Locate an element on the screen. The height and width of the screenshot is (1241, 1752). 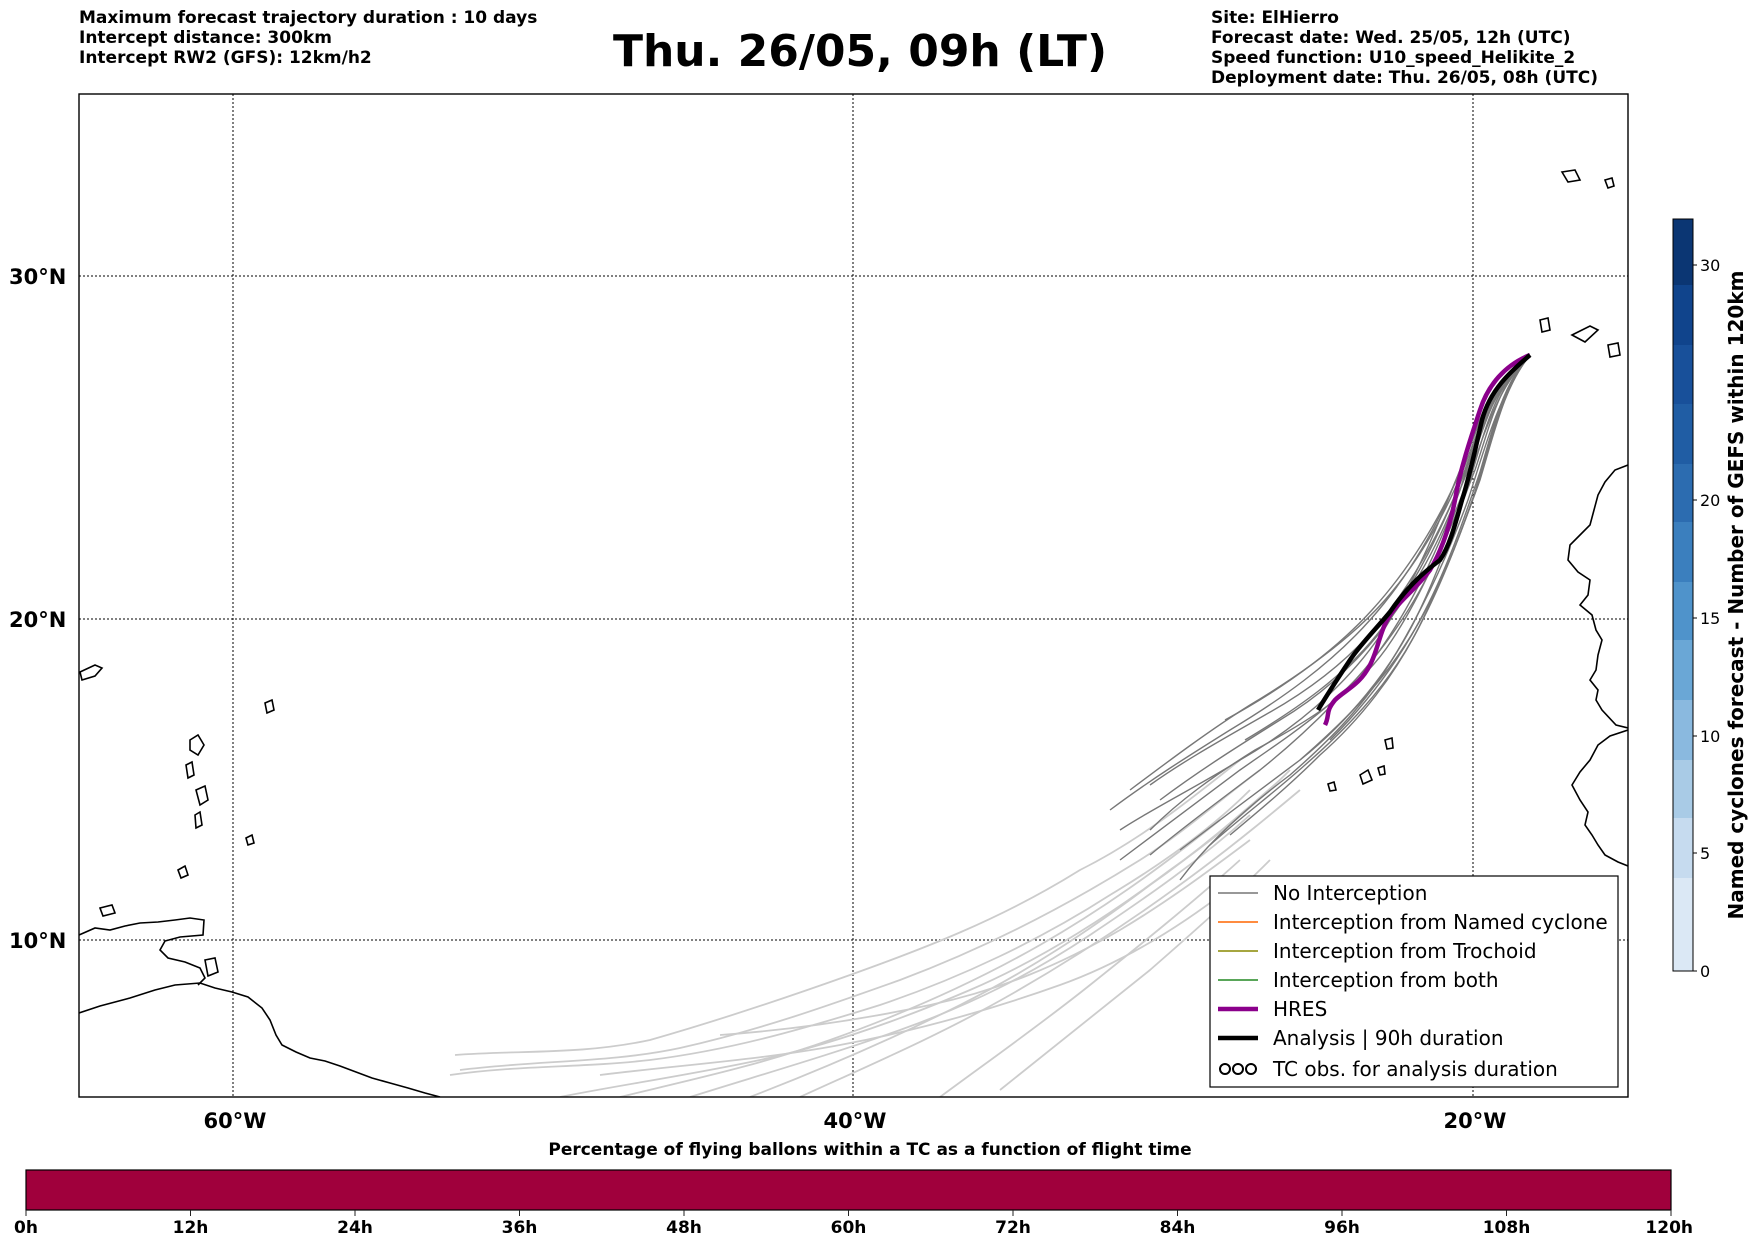
cb-tick-20: 20 is located at coordinates (1710, 500).